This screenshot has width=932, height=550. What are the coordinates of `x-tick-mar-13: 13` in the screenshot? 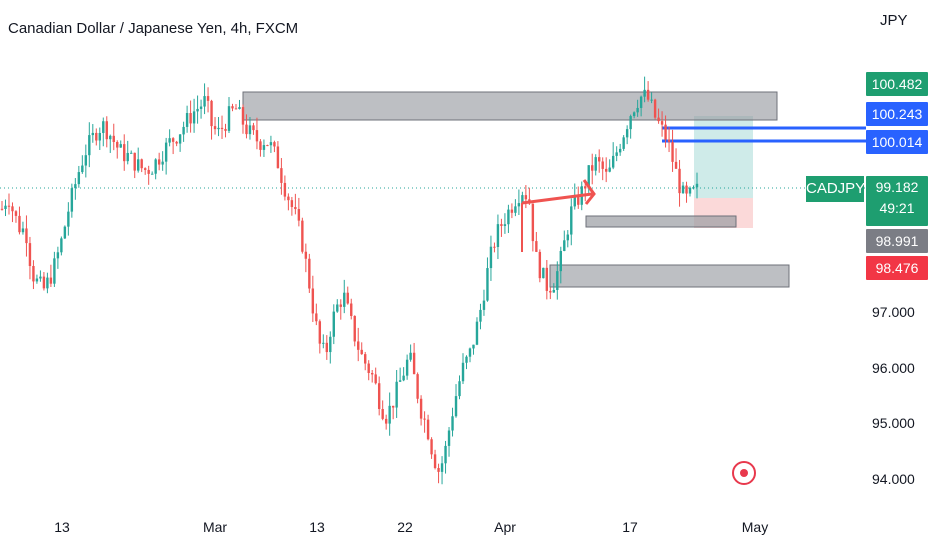 It's located at (317, 527).